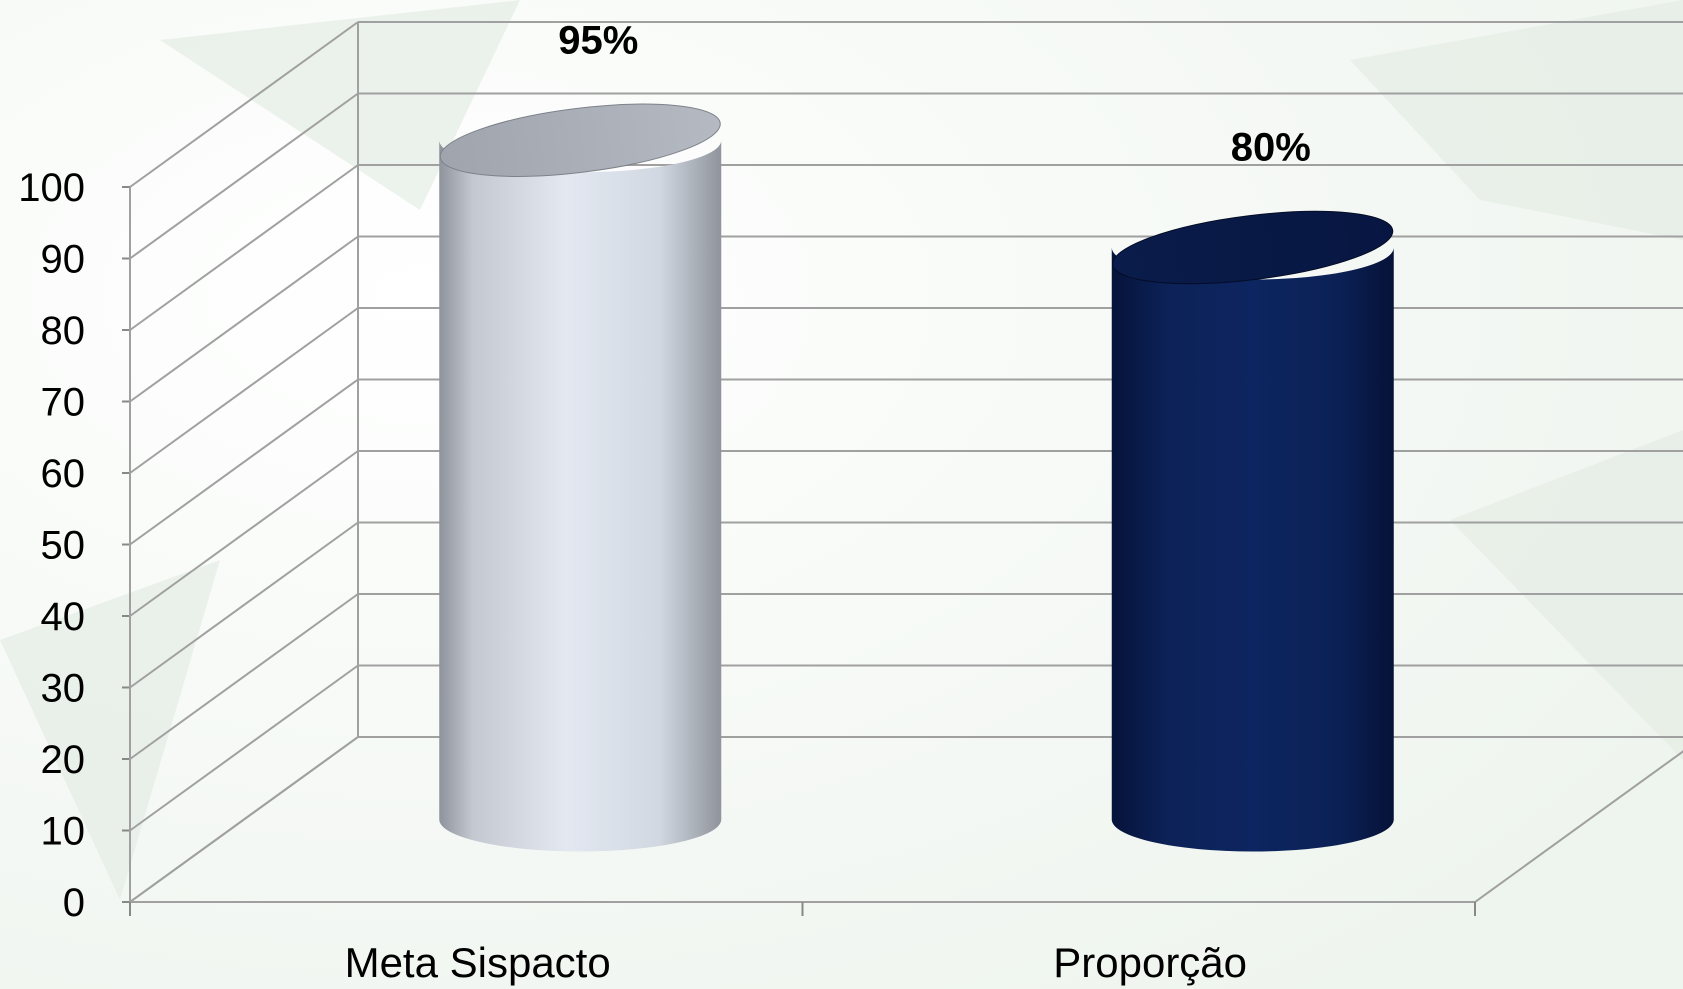 This screenshot has height=989, width=1683. Describe the element at coordinates (63, 331) in the screenshot. I see `y-tick-label: 80` at that location.